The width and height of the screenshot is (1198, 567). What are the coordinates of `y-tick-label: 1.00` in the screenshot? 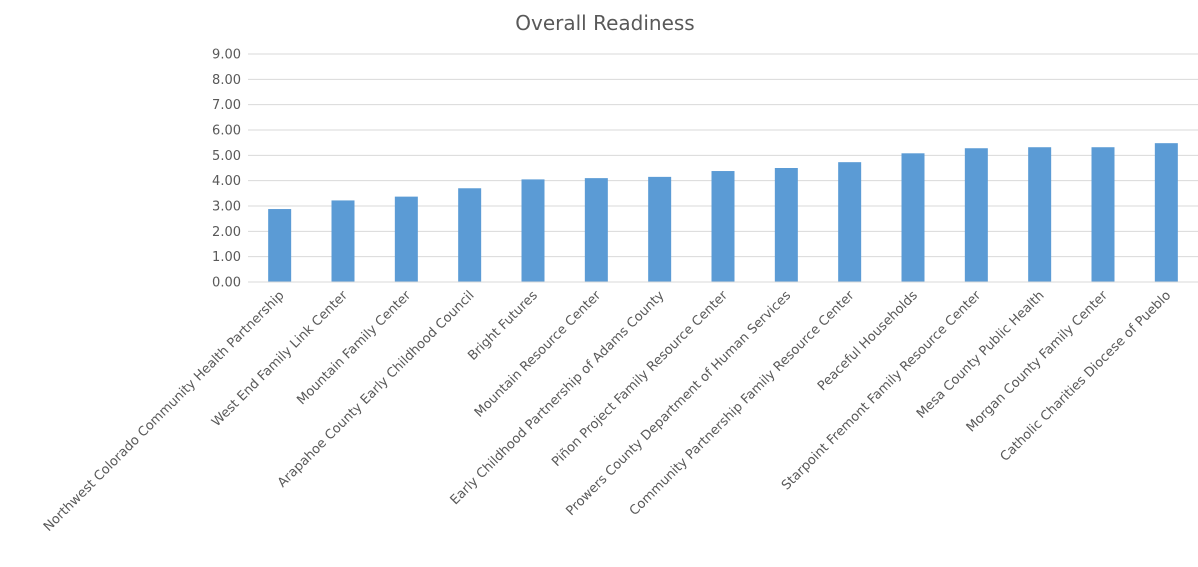 It's located at (226, 257).